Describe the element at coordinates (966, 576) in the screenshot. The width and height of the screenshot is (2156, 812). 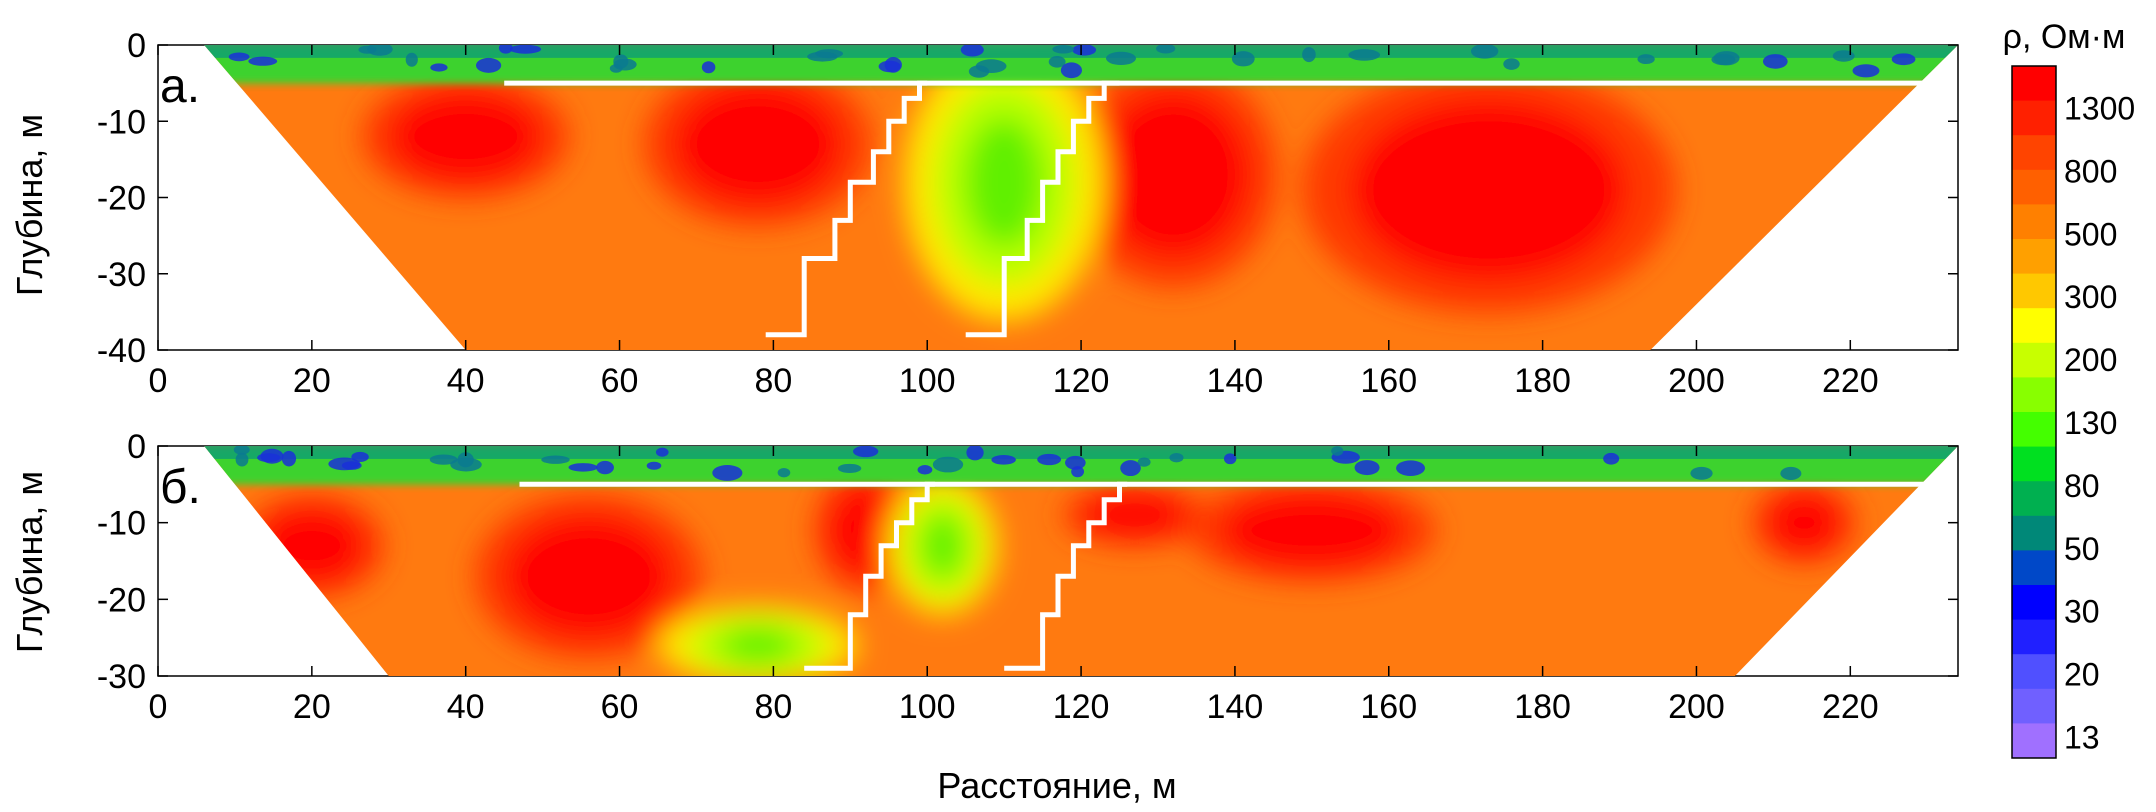
I see `panel-b-fault-lines` at that location.